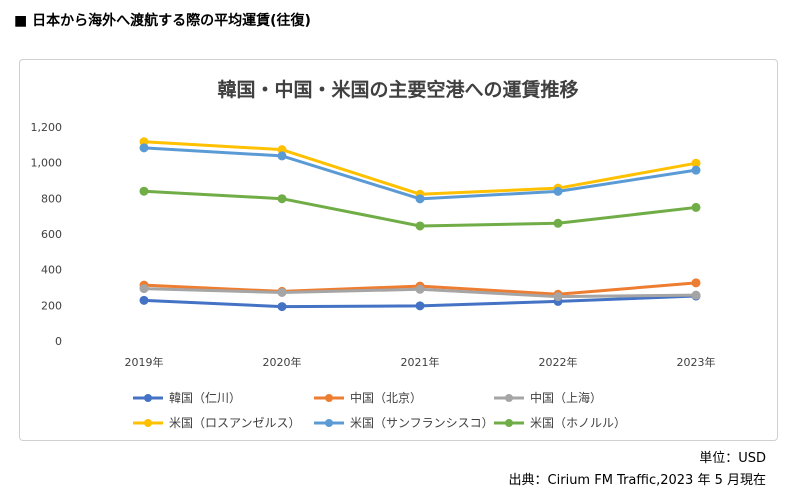 This screenshot has height=500, width=800. Describe the element at coordinates (47, 163) in the screenshot. I see `y-tick-label: 1,000` at that location.